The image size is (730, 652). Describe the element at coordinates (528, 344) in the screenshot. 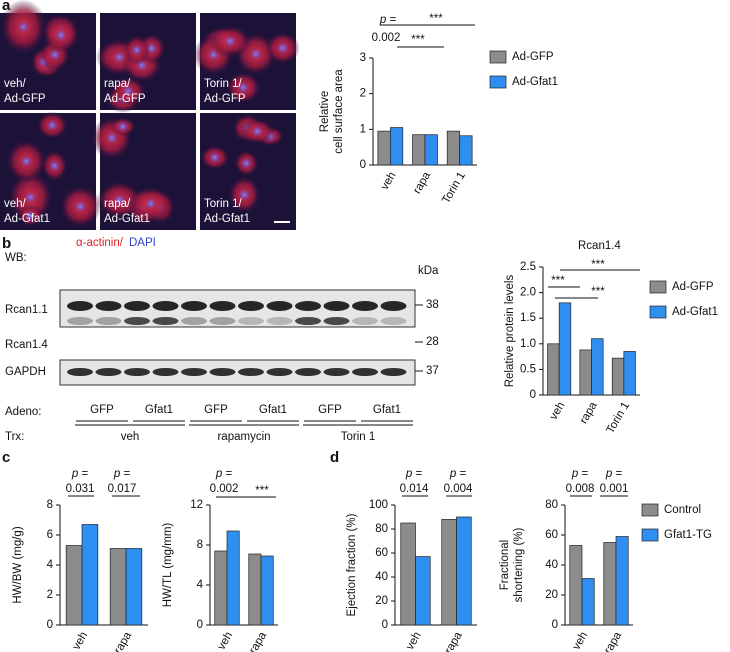

I see `y-tick-label: 1.0` at that location.